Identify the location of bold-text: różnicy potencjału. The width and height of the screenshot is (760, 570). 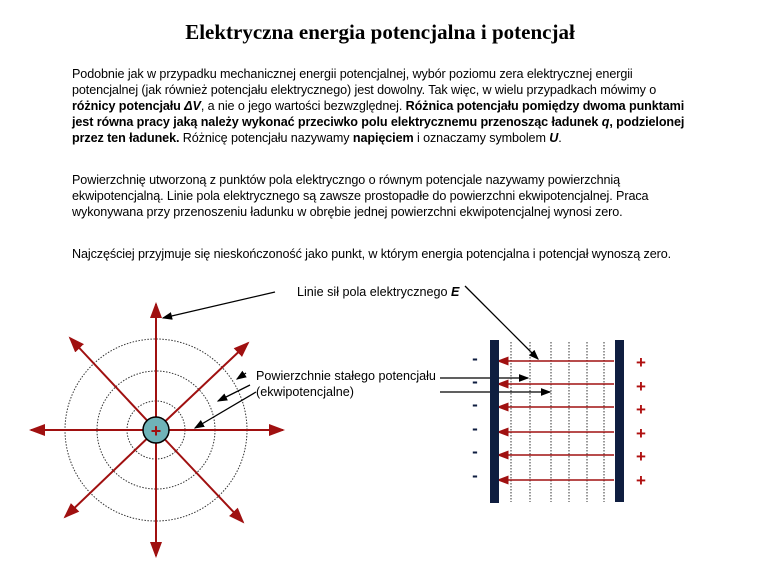
(128, 106).